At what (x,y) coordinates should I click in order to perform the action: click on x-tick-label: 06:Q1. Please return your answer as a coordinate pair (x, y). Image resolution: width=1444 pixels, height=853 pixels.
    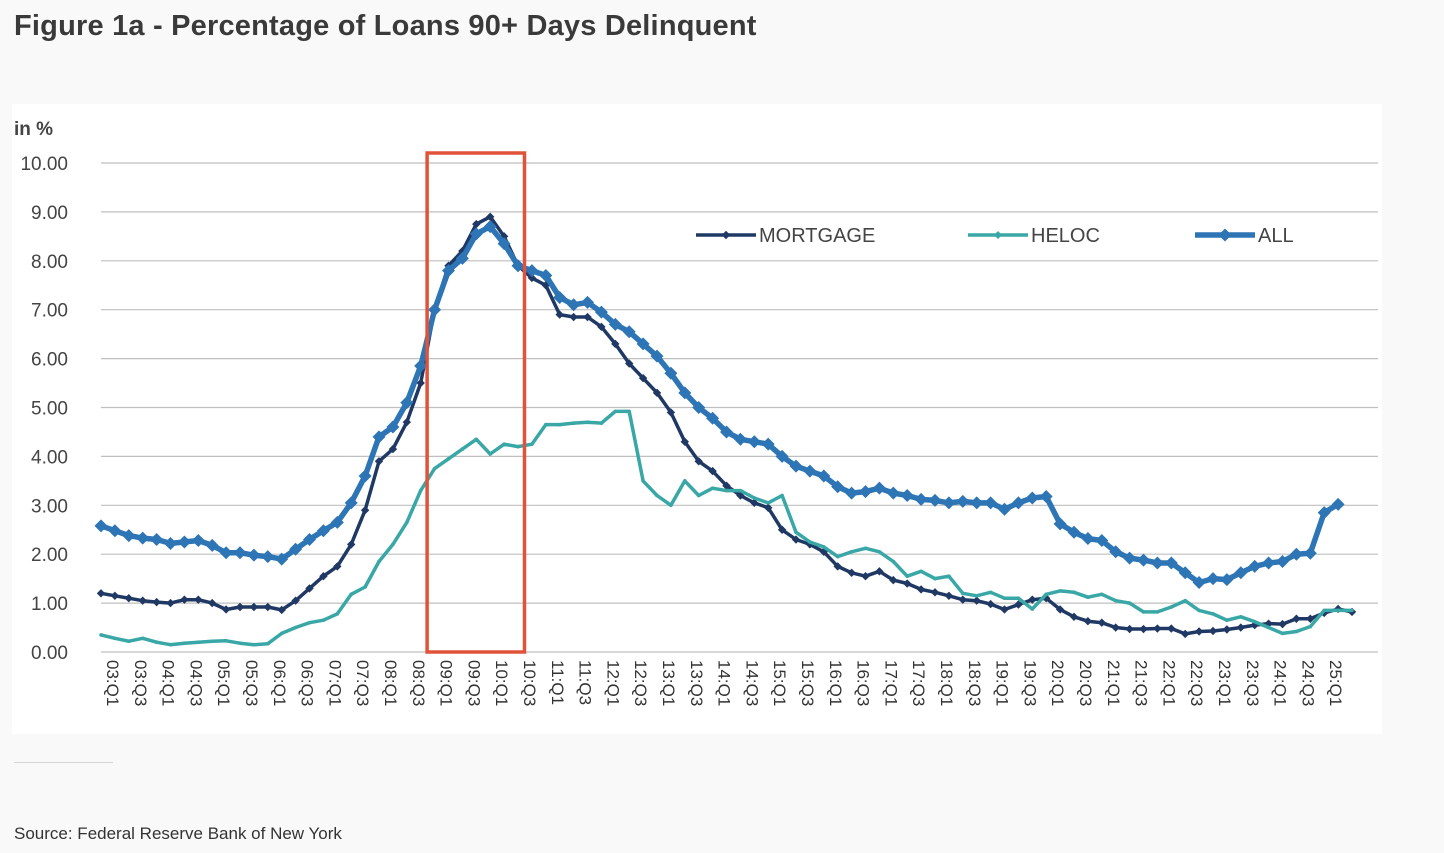
    Looking at the image, I should click on (279, 683).